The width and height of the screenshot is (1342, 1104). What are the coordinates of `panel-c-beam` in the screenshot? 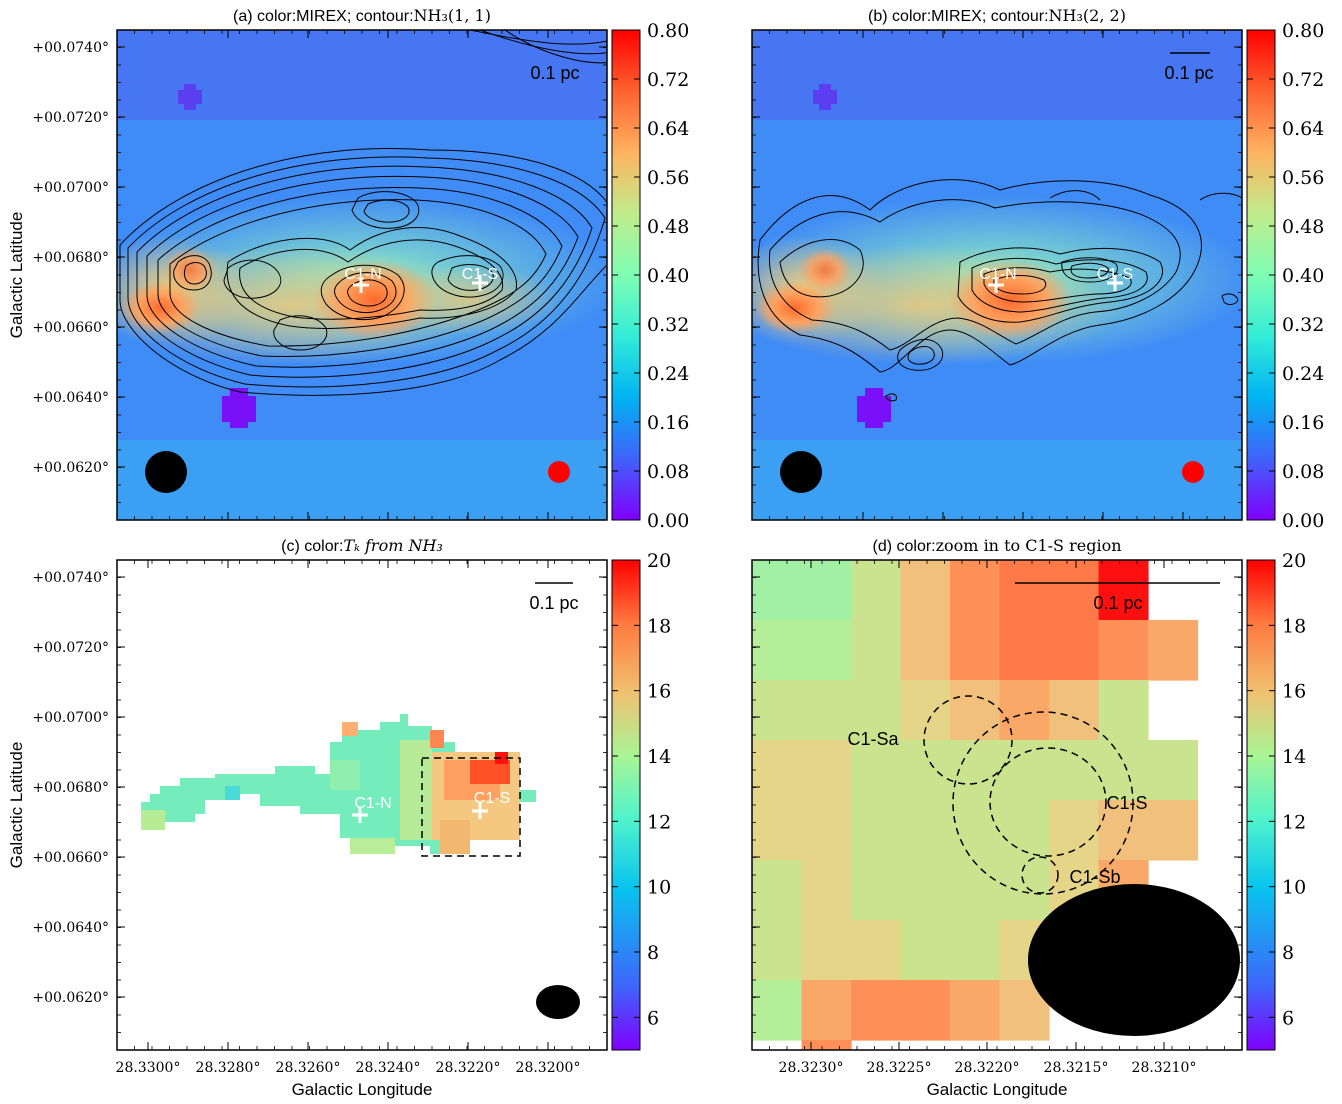 It's located at (558, 1002).